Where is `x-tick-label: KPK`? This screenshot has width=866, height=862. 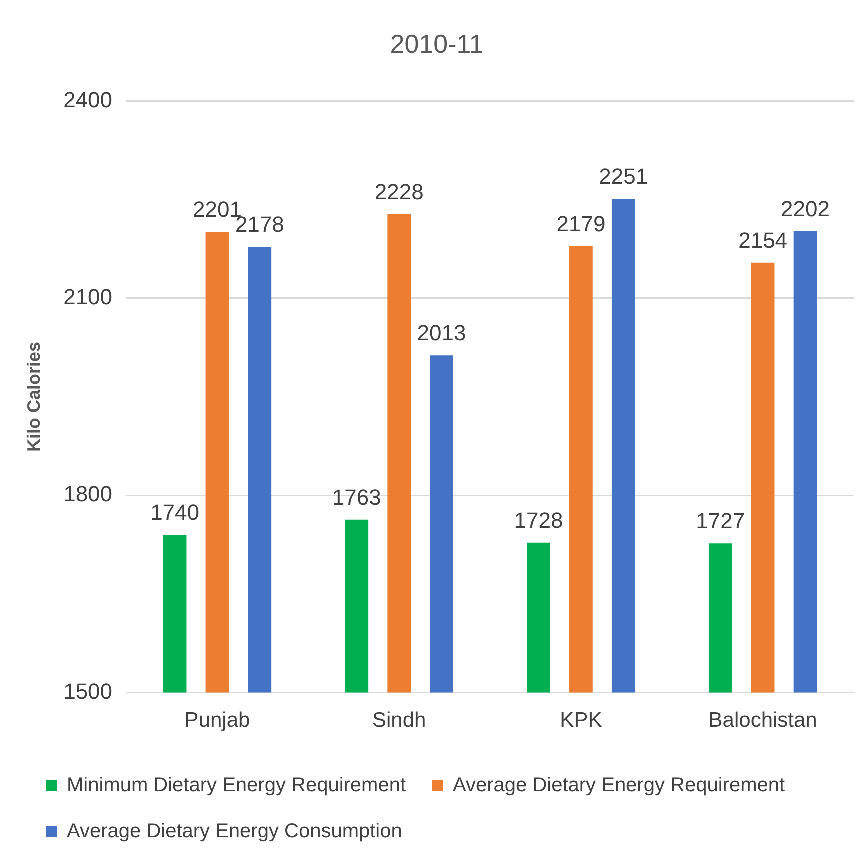
x-tick-label: KPK is located at coordinates (581, 720).